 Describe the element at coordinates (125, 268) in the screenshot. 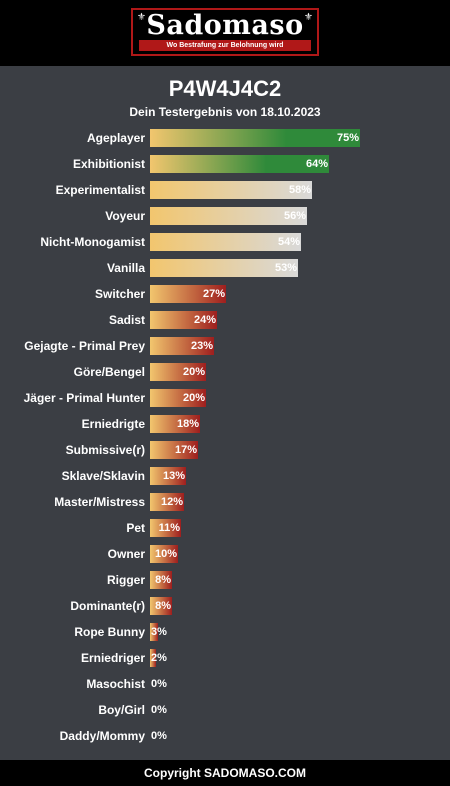

I see `category-label: Vanilla` at that location.